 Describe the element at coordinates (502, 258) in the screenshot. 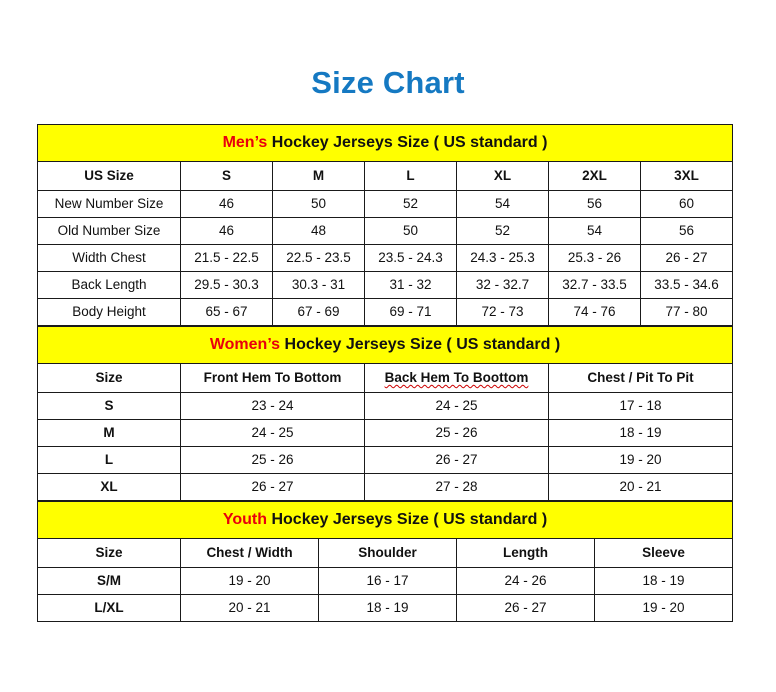

I see `mens-cell-2-3: 24.3 - 25.3` at that location.